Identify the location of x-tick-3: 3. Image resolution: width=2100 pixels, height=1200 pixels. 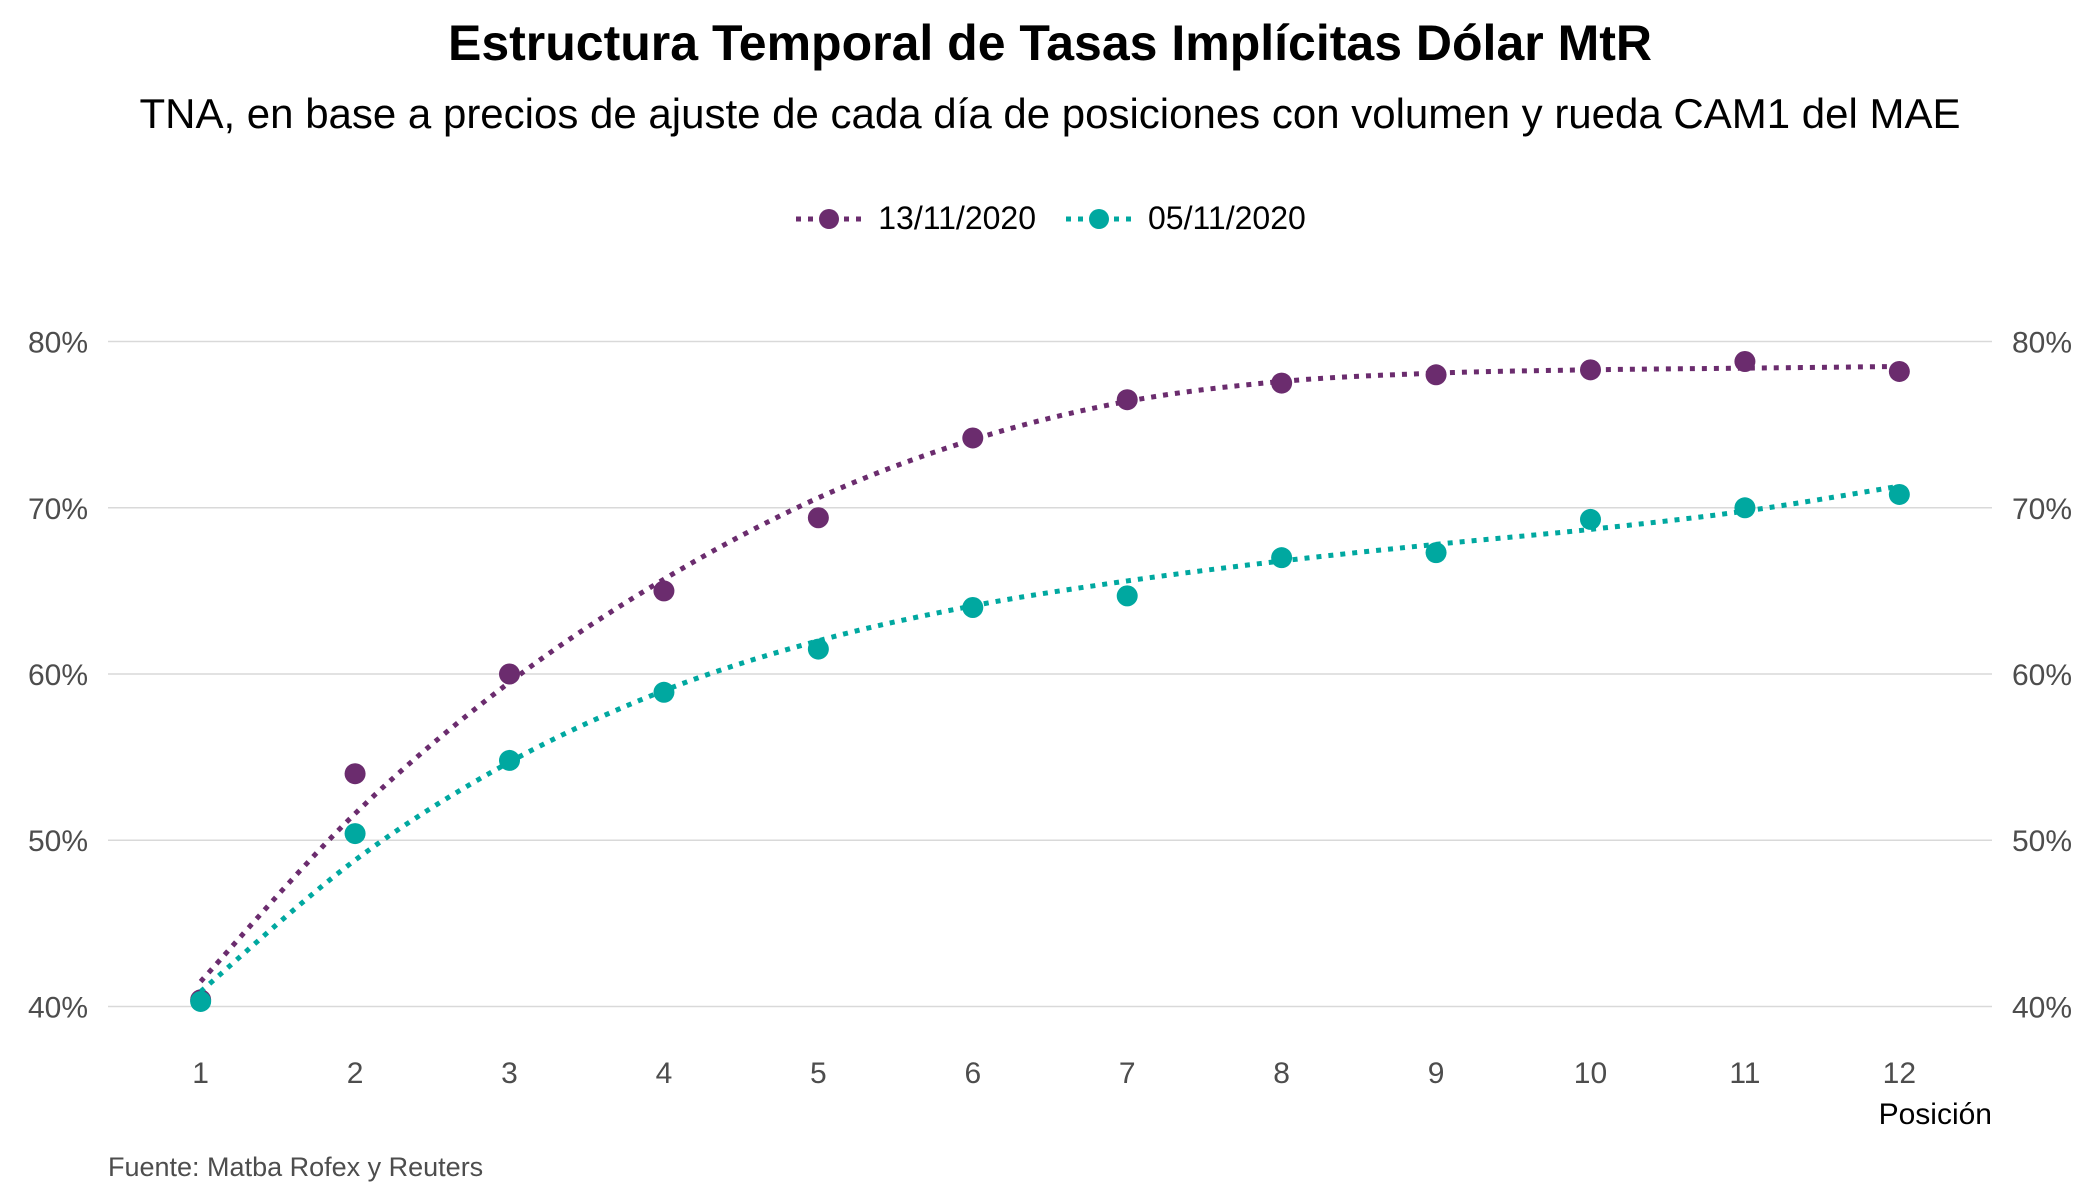
(509, 1073).